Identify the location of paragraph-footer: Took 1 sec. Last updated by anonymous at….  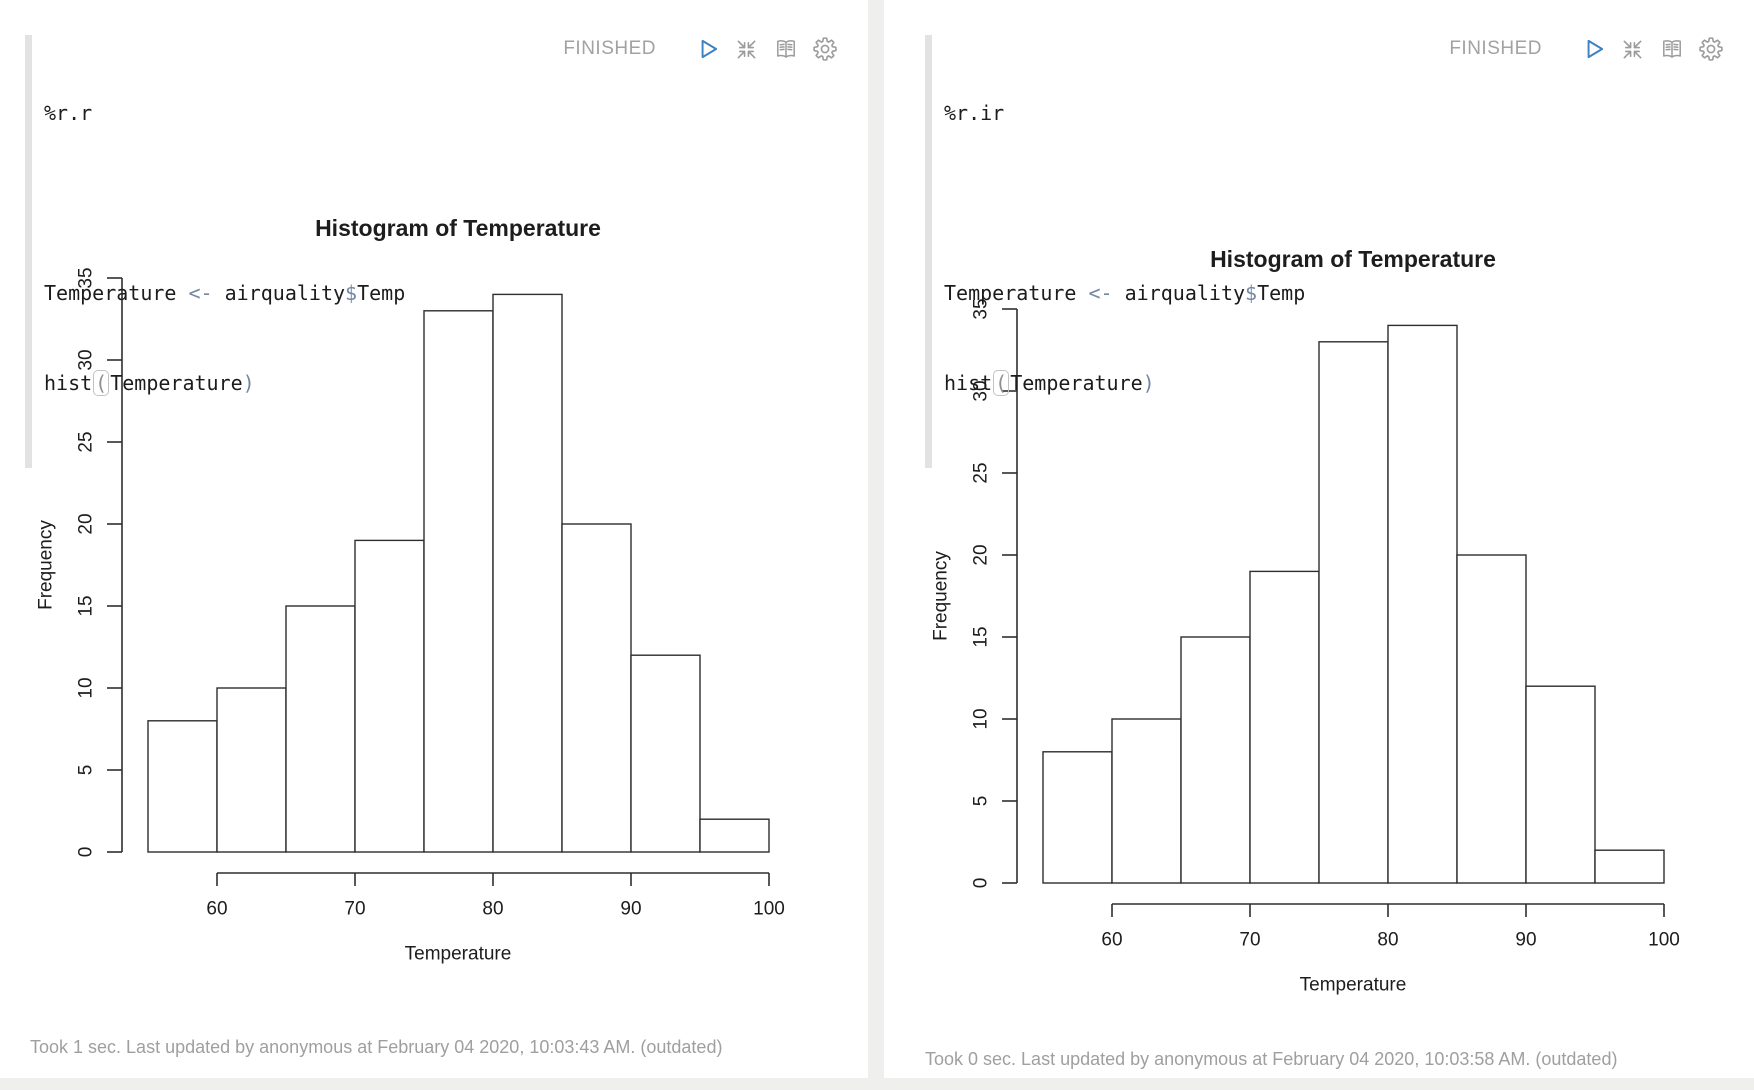
(376, 1047).